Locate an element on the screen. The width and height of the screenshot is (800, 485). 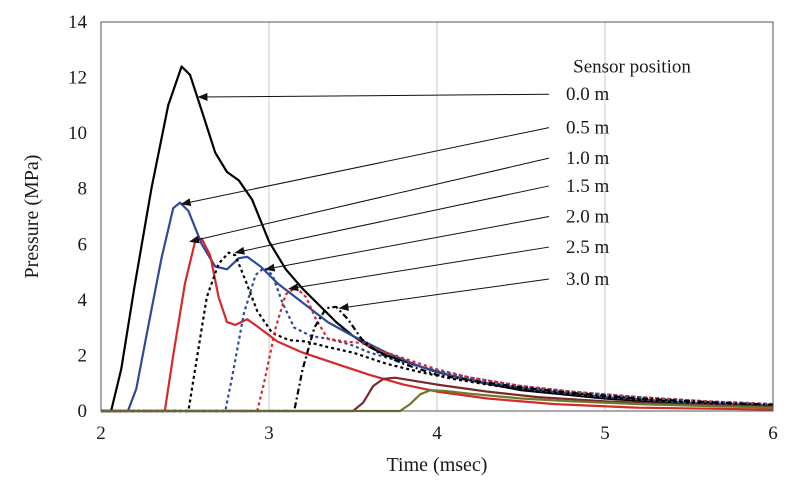
x-axis-label: Time (msec) is located at coordinates (437, 465).